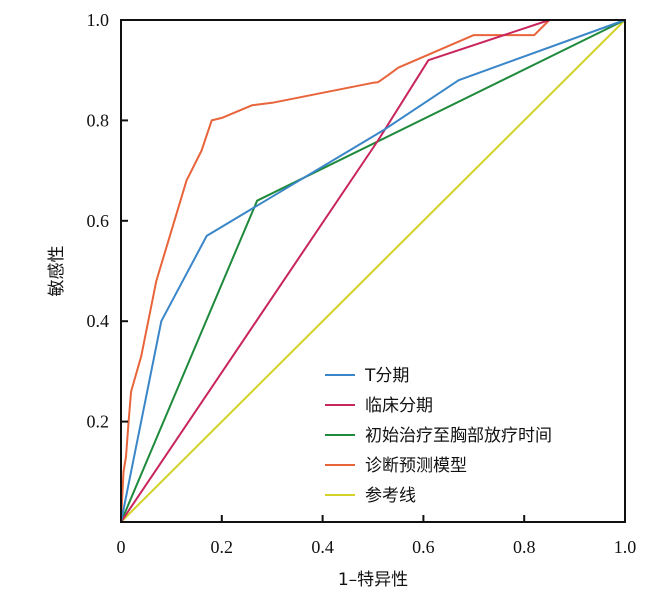  What do you see at coordinates (98, 221) in the screenshot?
I see `y-tick-label: 0.6` at bounding box center [98, 221].